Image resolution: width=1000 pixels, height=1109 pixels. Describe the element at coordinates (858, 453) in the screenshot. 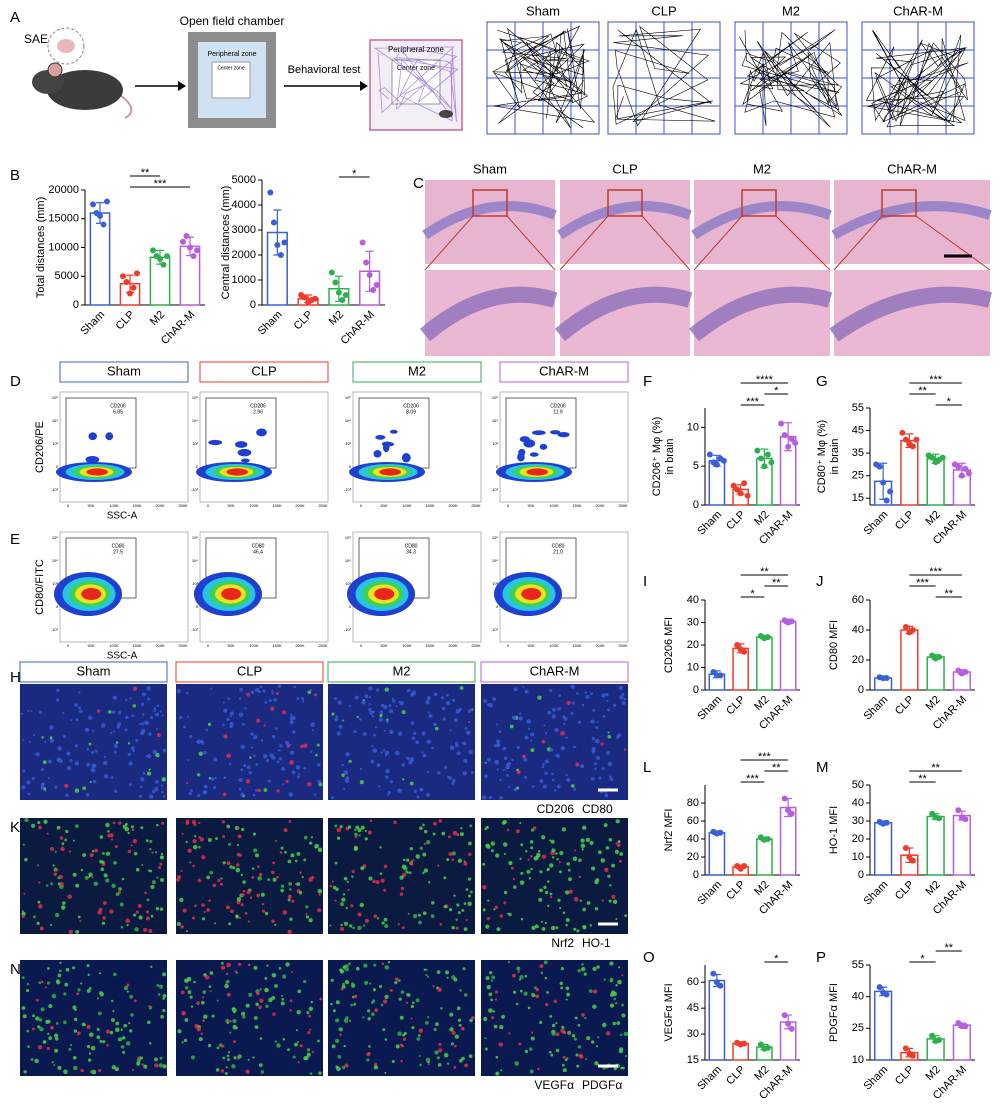

I see `y-tick-label: 35` at that location.